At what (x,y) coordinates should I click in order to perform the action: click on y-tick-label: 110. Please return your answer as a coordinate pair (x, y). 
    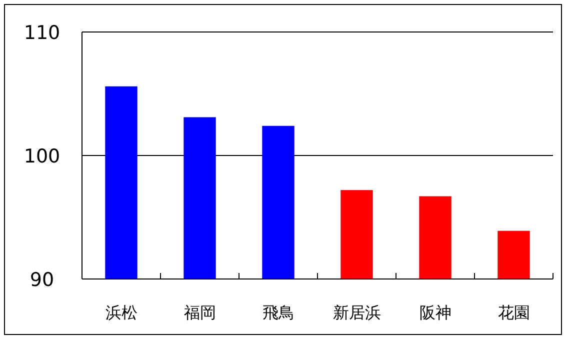
    Looking at the image, I should click on (42, 33).